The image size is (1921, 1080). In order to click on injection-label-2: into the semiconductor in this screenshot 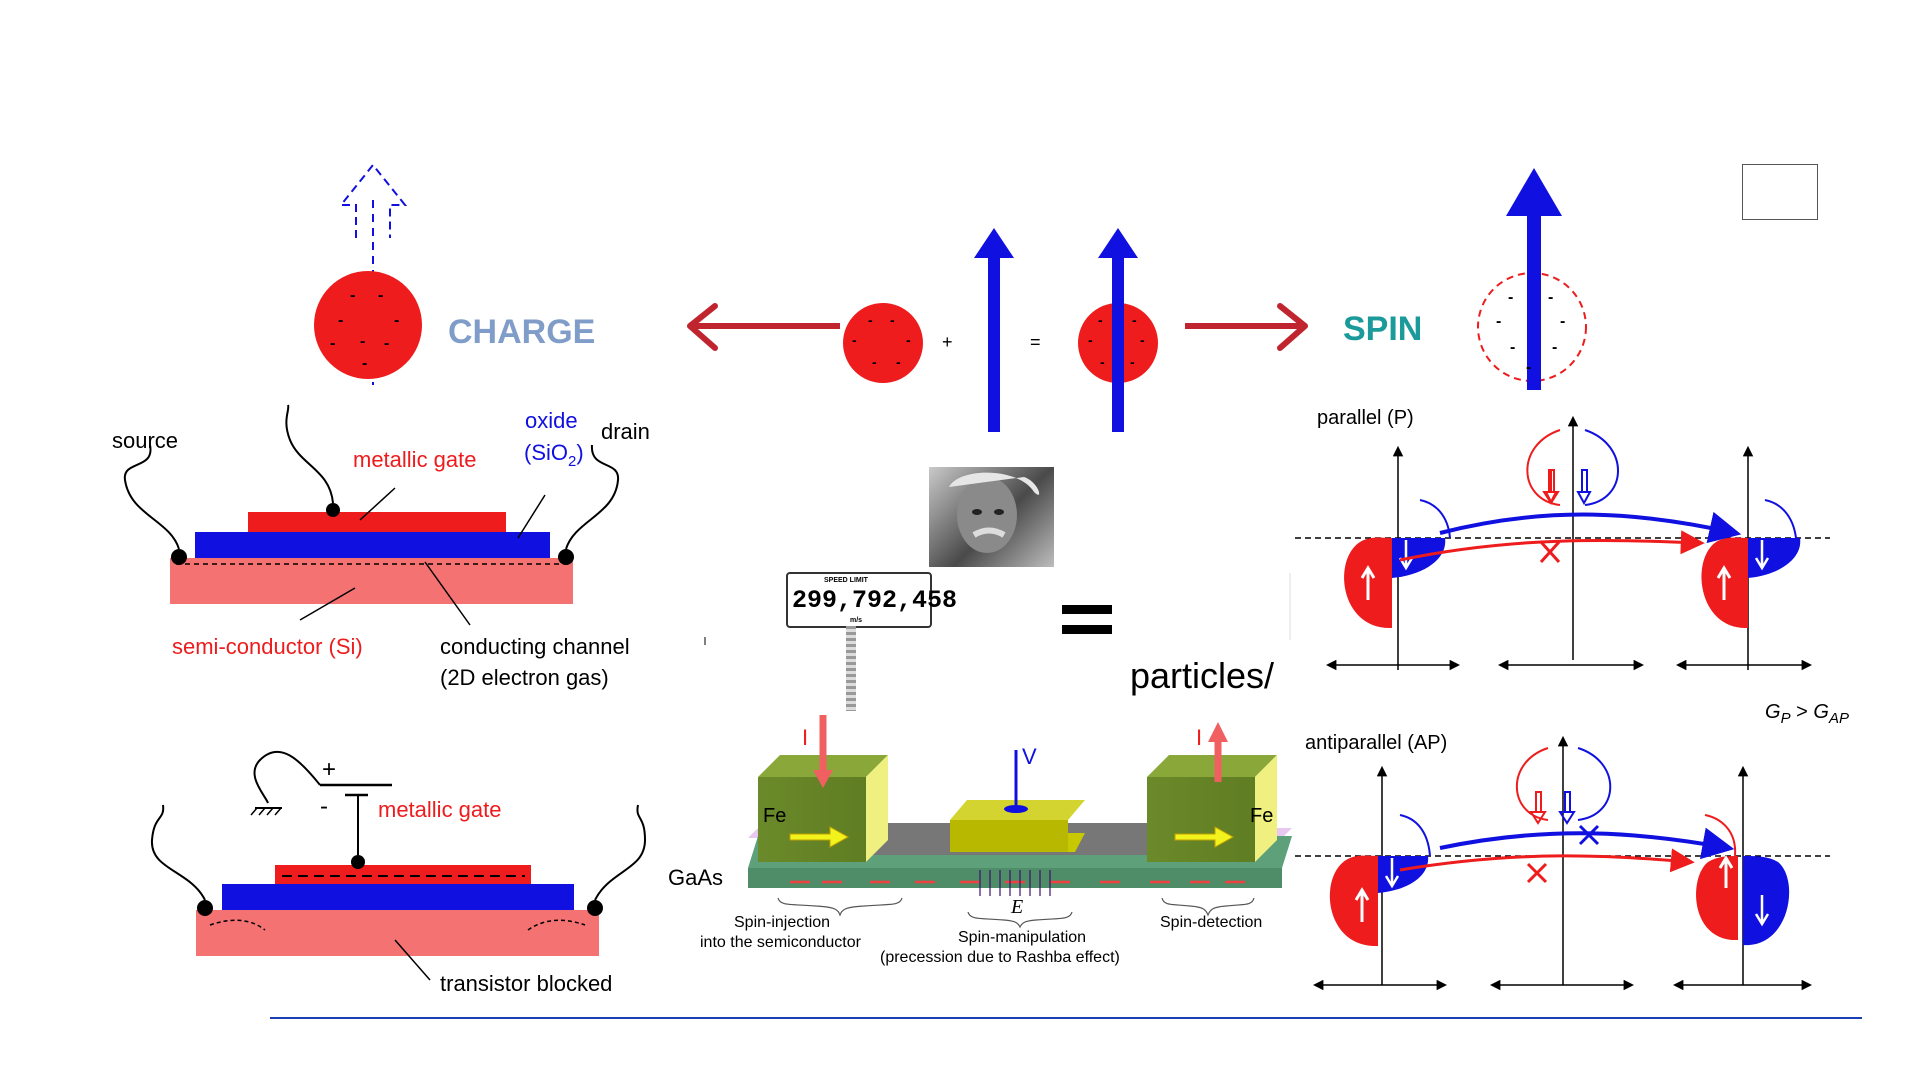, I will do `click(780, 942)`.